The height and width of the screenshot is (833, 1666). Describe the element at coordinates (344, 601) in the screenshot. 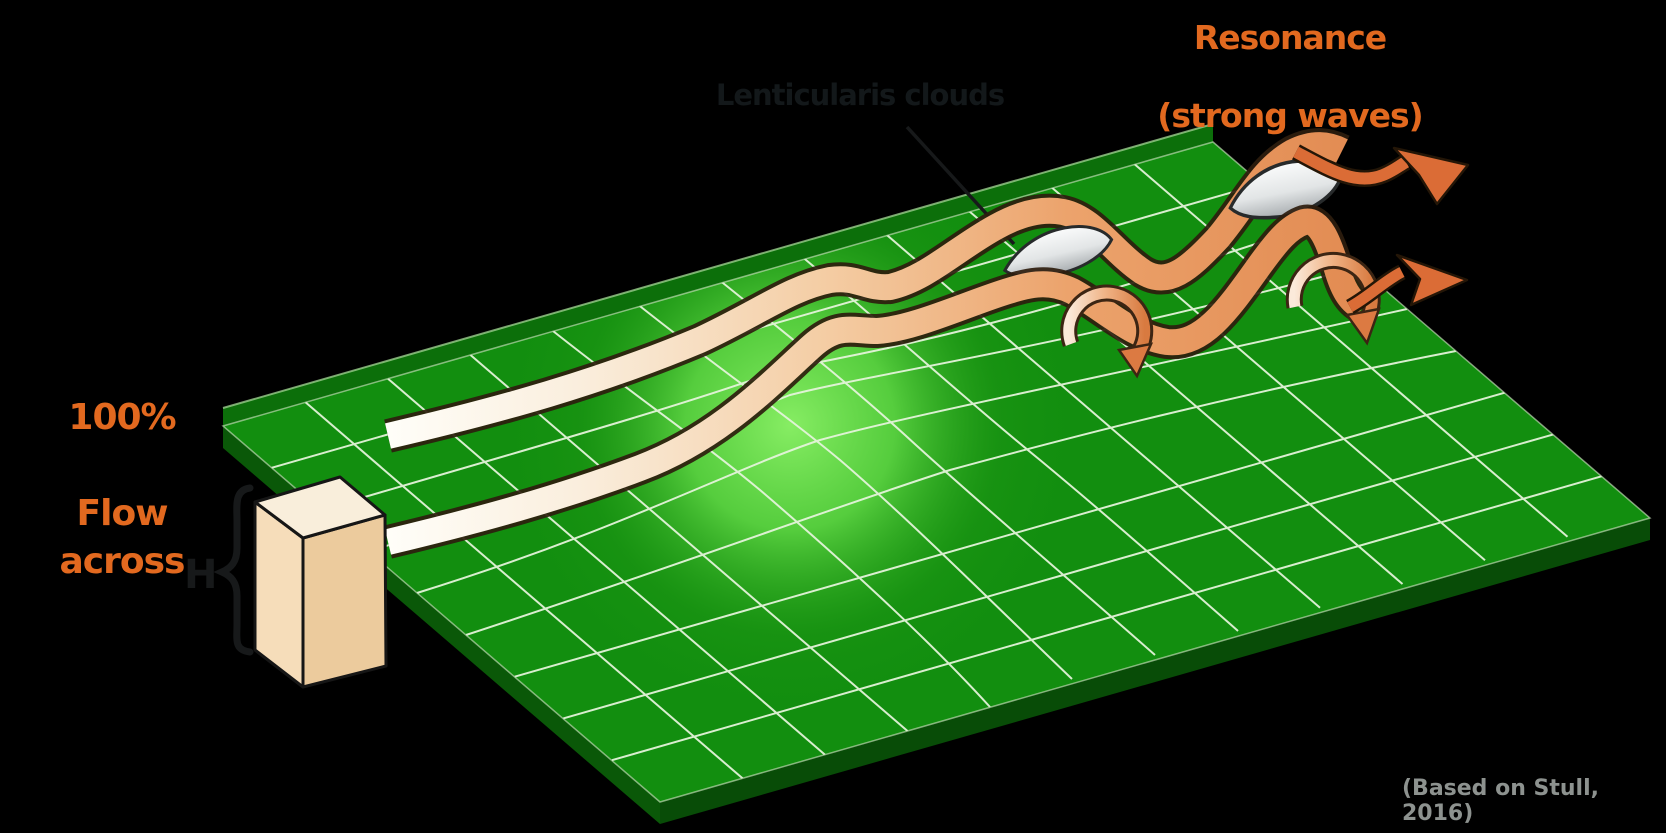

I see `obstacle-box-right-face` at that location.